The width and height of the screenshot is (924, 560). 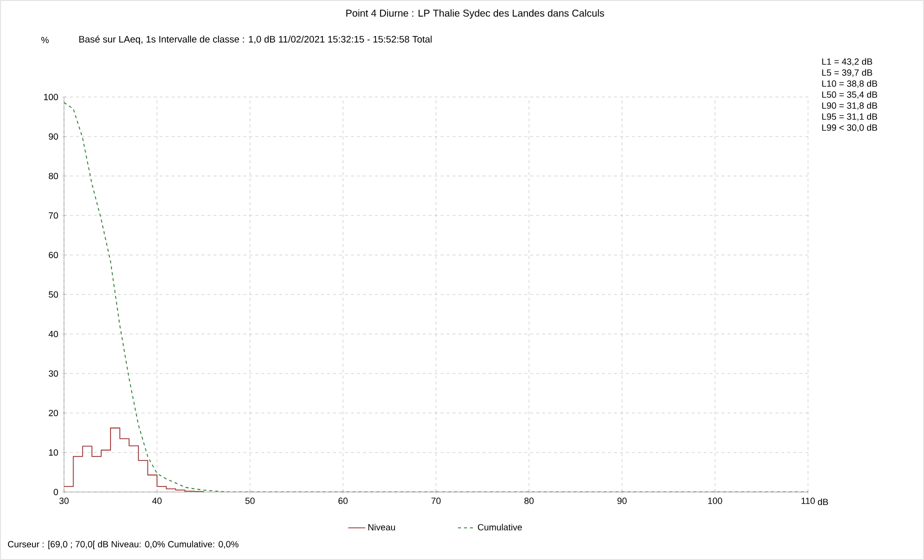 I want to click on text: L90 = 31,8 dB, so click(x=850, y=106).